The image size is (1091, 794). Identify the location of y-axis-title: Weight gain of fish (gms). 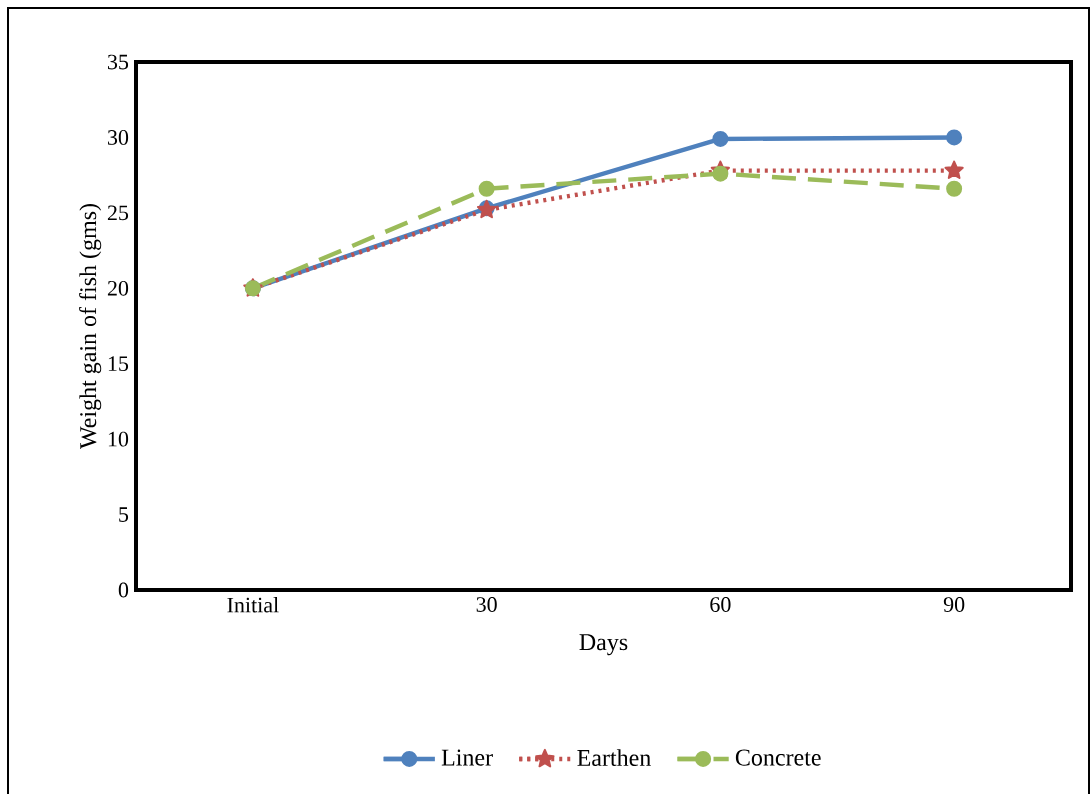
(90, 326).